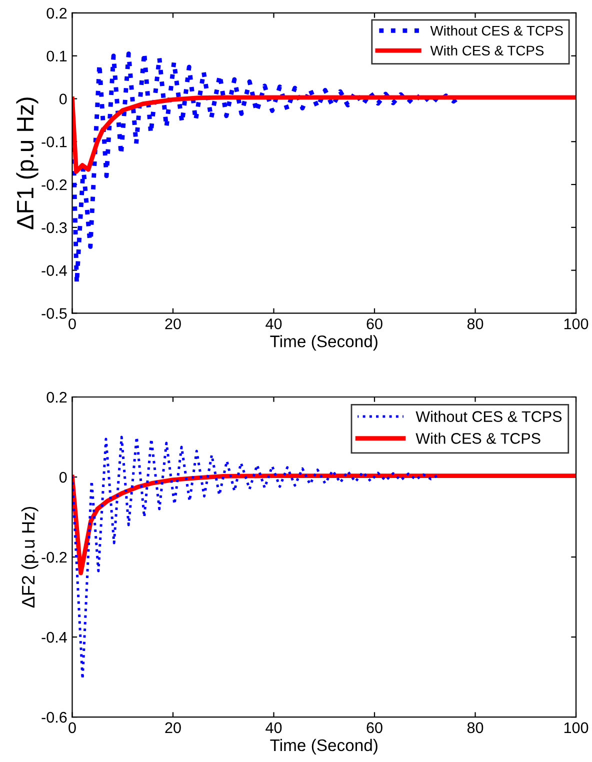 The image size is (592, 762). Describe the element at coordinates (54, 717) in the screenshot. I see `y-tick-label: -0.6` at that location.